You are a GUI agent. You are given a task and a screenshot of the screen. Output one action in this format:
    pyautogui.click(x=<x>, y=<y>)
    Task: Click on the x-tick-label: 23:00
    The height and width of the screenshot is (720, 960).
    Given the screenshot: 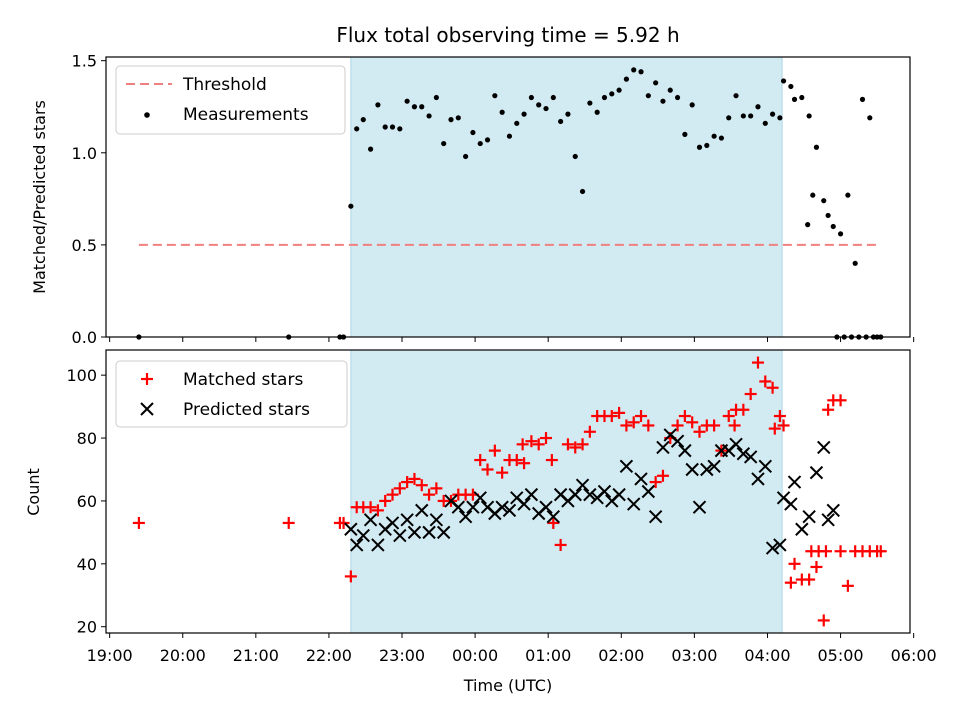 What is the action you would take?
    pyautogui.click(x=402, y=655)
    